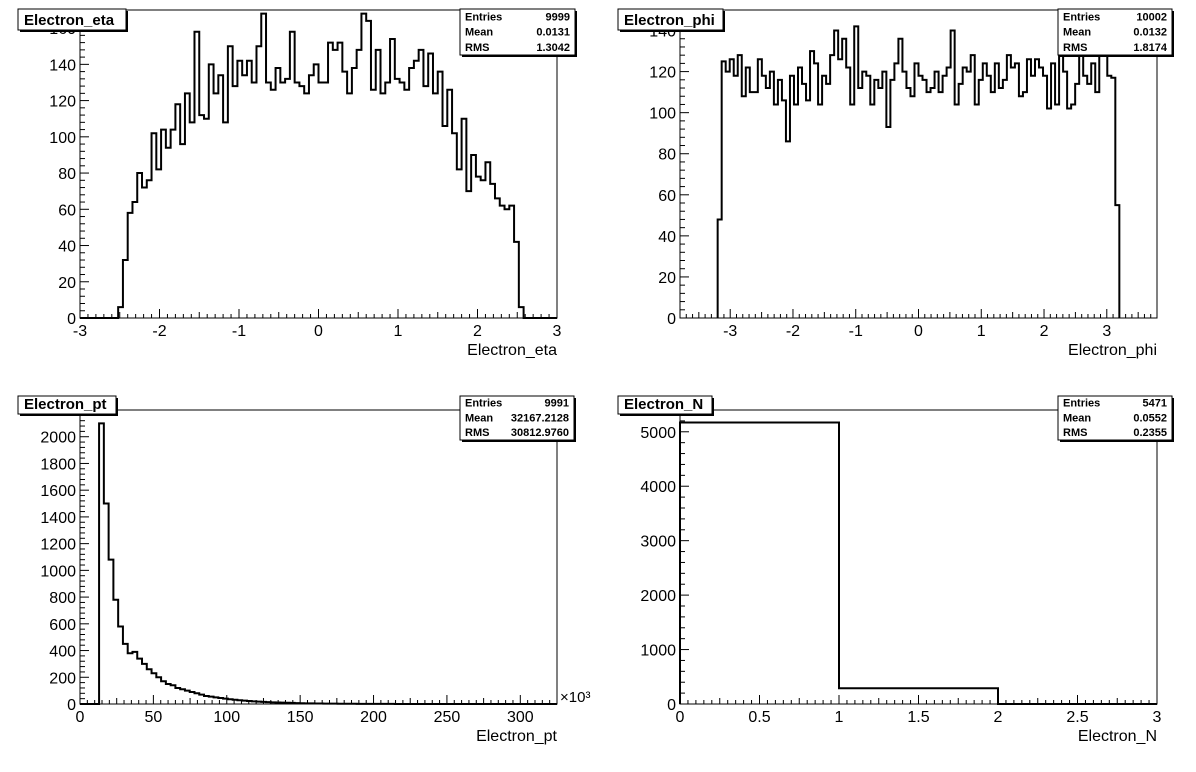  I want to click on x-tick-label: 250, so click(447, 717).